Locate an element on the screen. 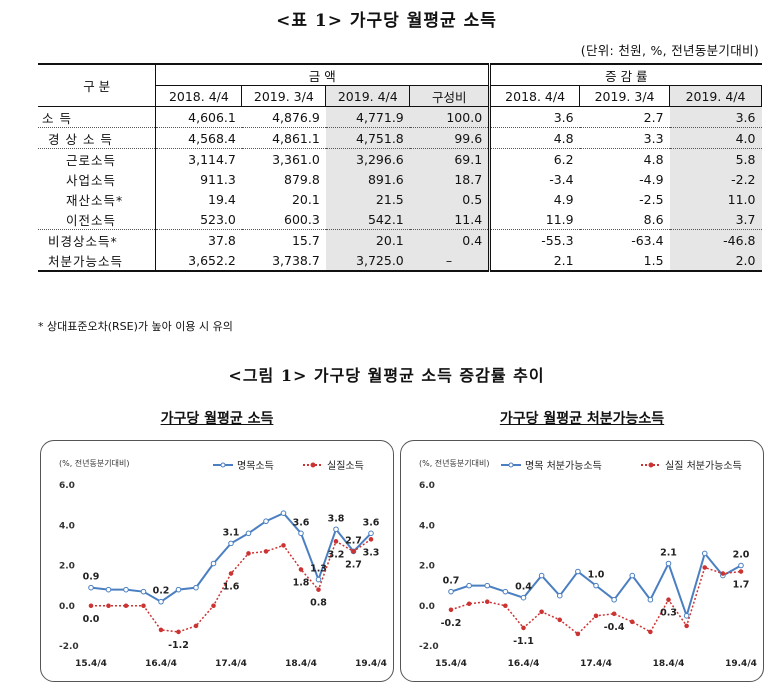  data-label: 3.1 is located at coordinates (231, 532).